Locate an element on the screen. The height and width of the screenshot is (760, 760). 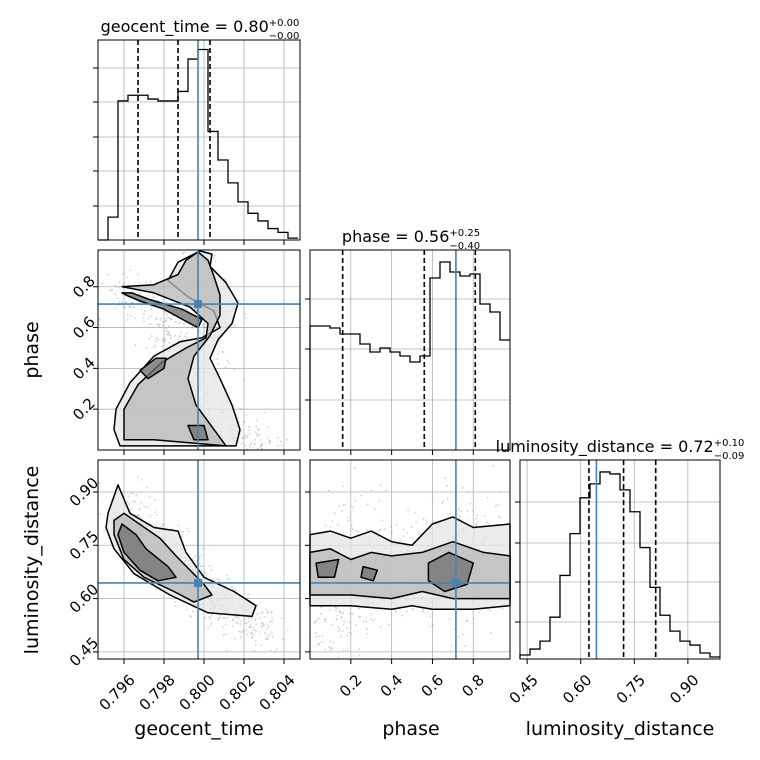
histogram-a00 is located at coordinates (198, 144).